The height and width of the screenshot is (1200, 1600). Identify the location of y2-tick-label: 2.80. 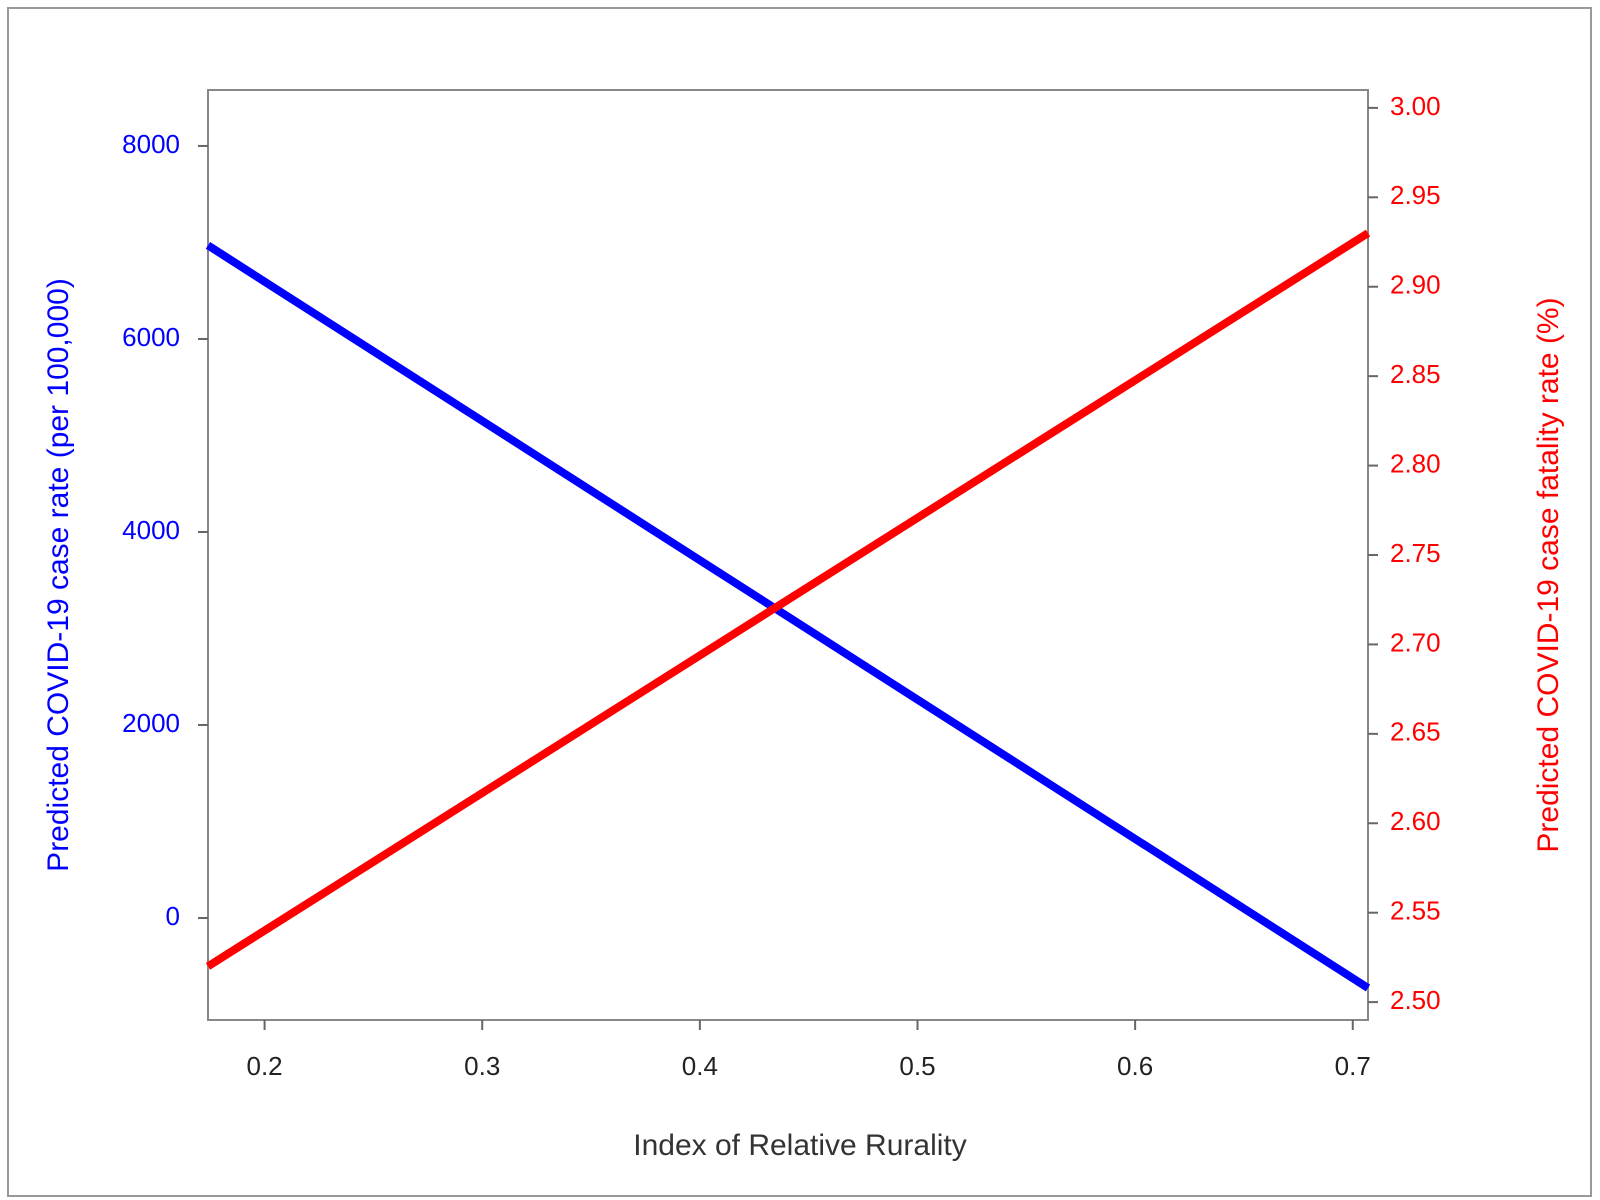
(1415, 463).